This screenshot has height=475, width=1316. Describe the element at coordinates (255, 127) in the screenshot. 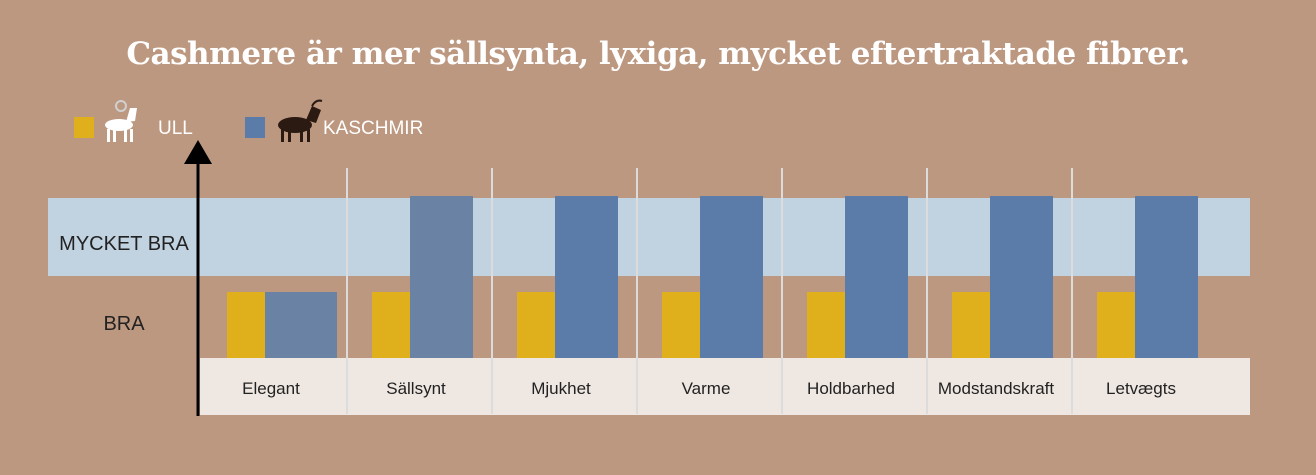

I see `legend-kaschmir-swatch` at that location.